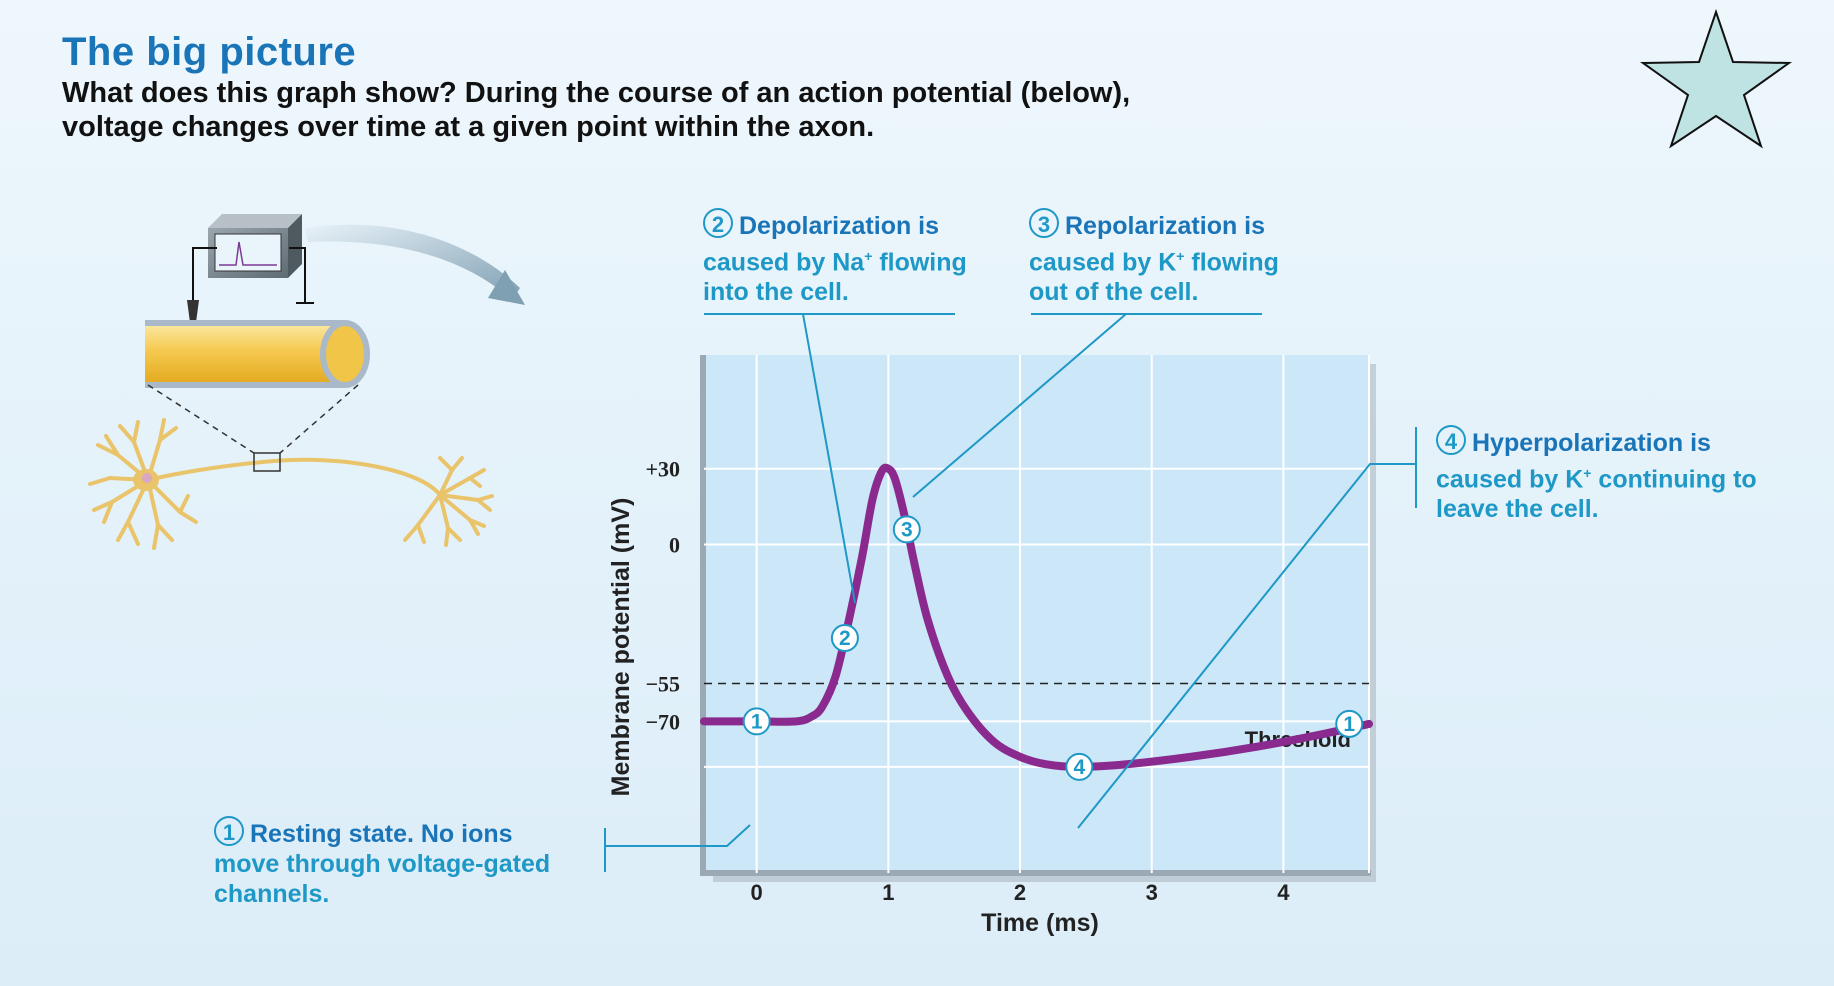  I want to click on action-potential-curve, so click(1036, 617).